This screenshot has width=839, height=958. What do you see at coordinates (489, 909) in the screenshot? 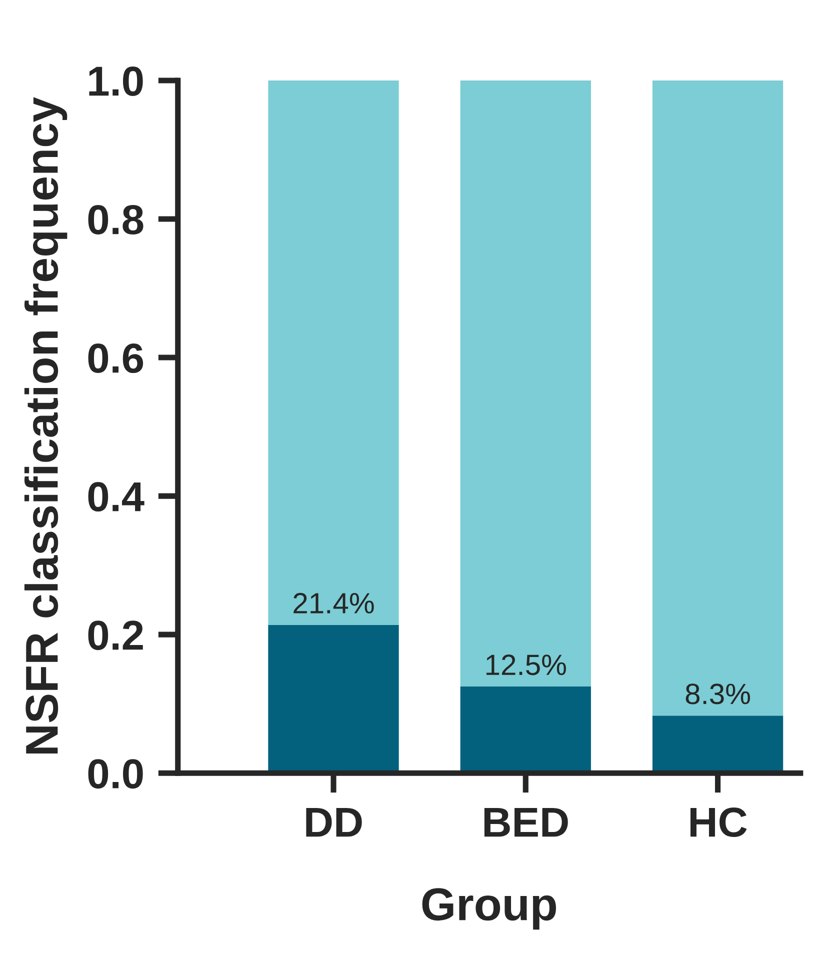
I see `x-axis-title: Group` at bounding box center [489, 909].